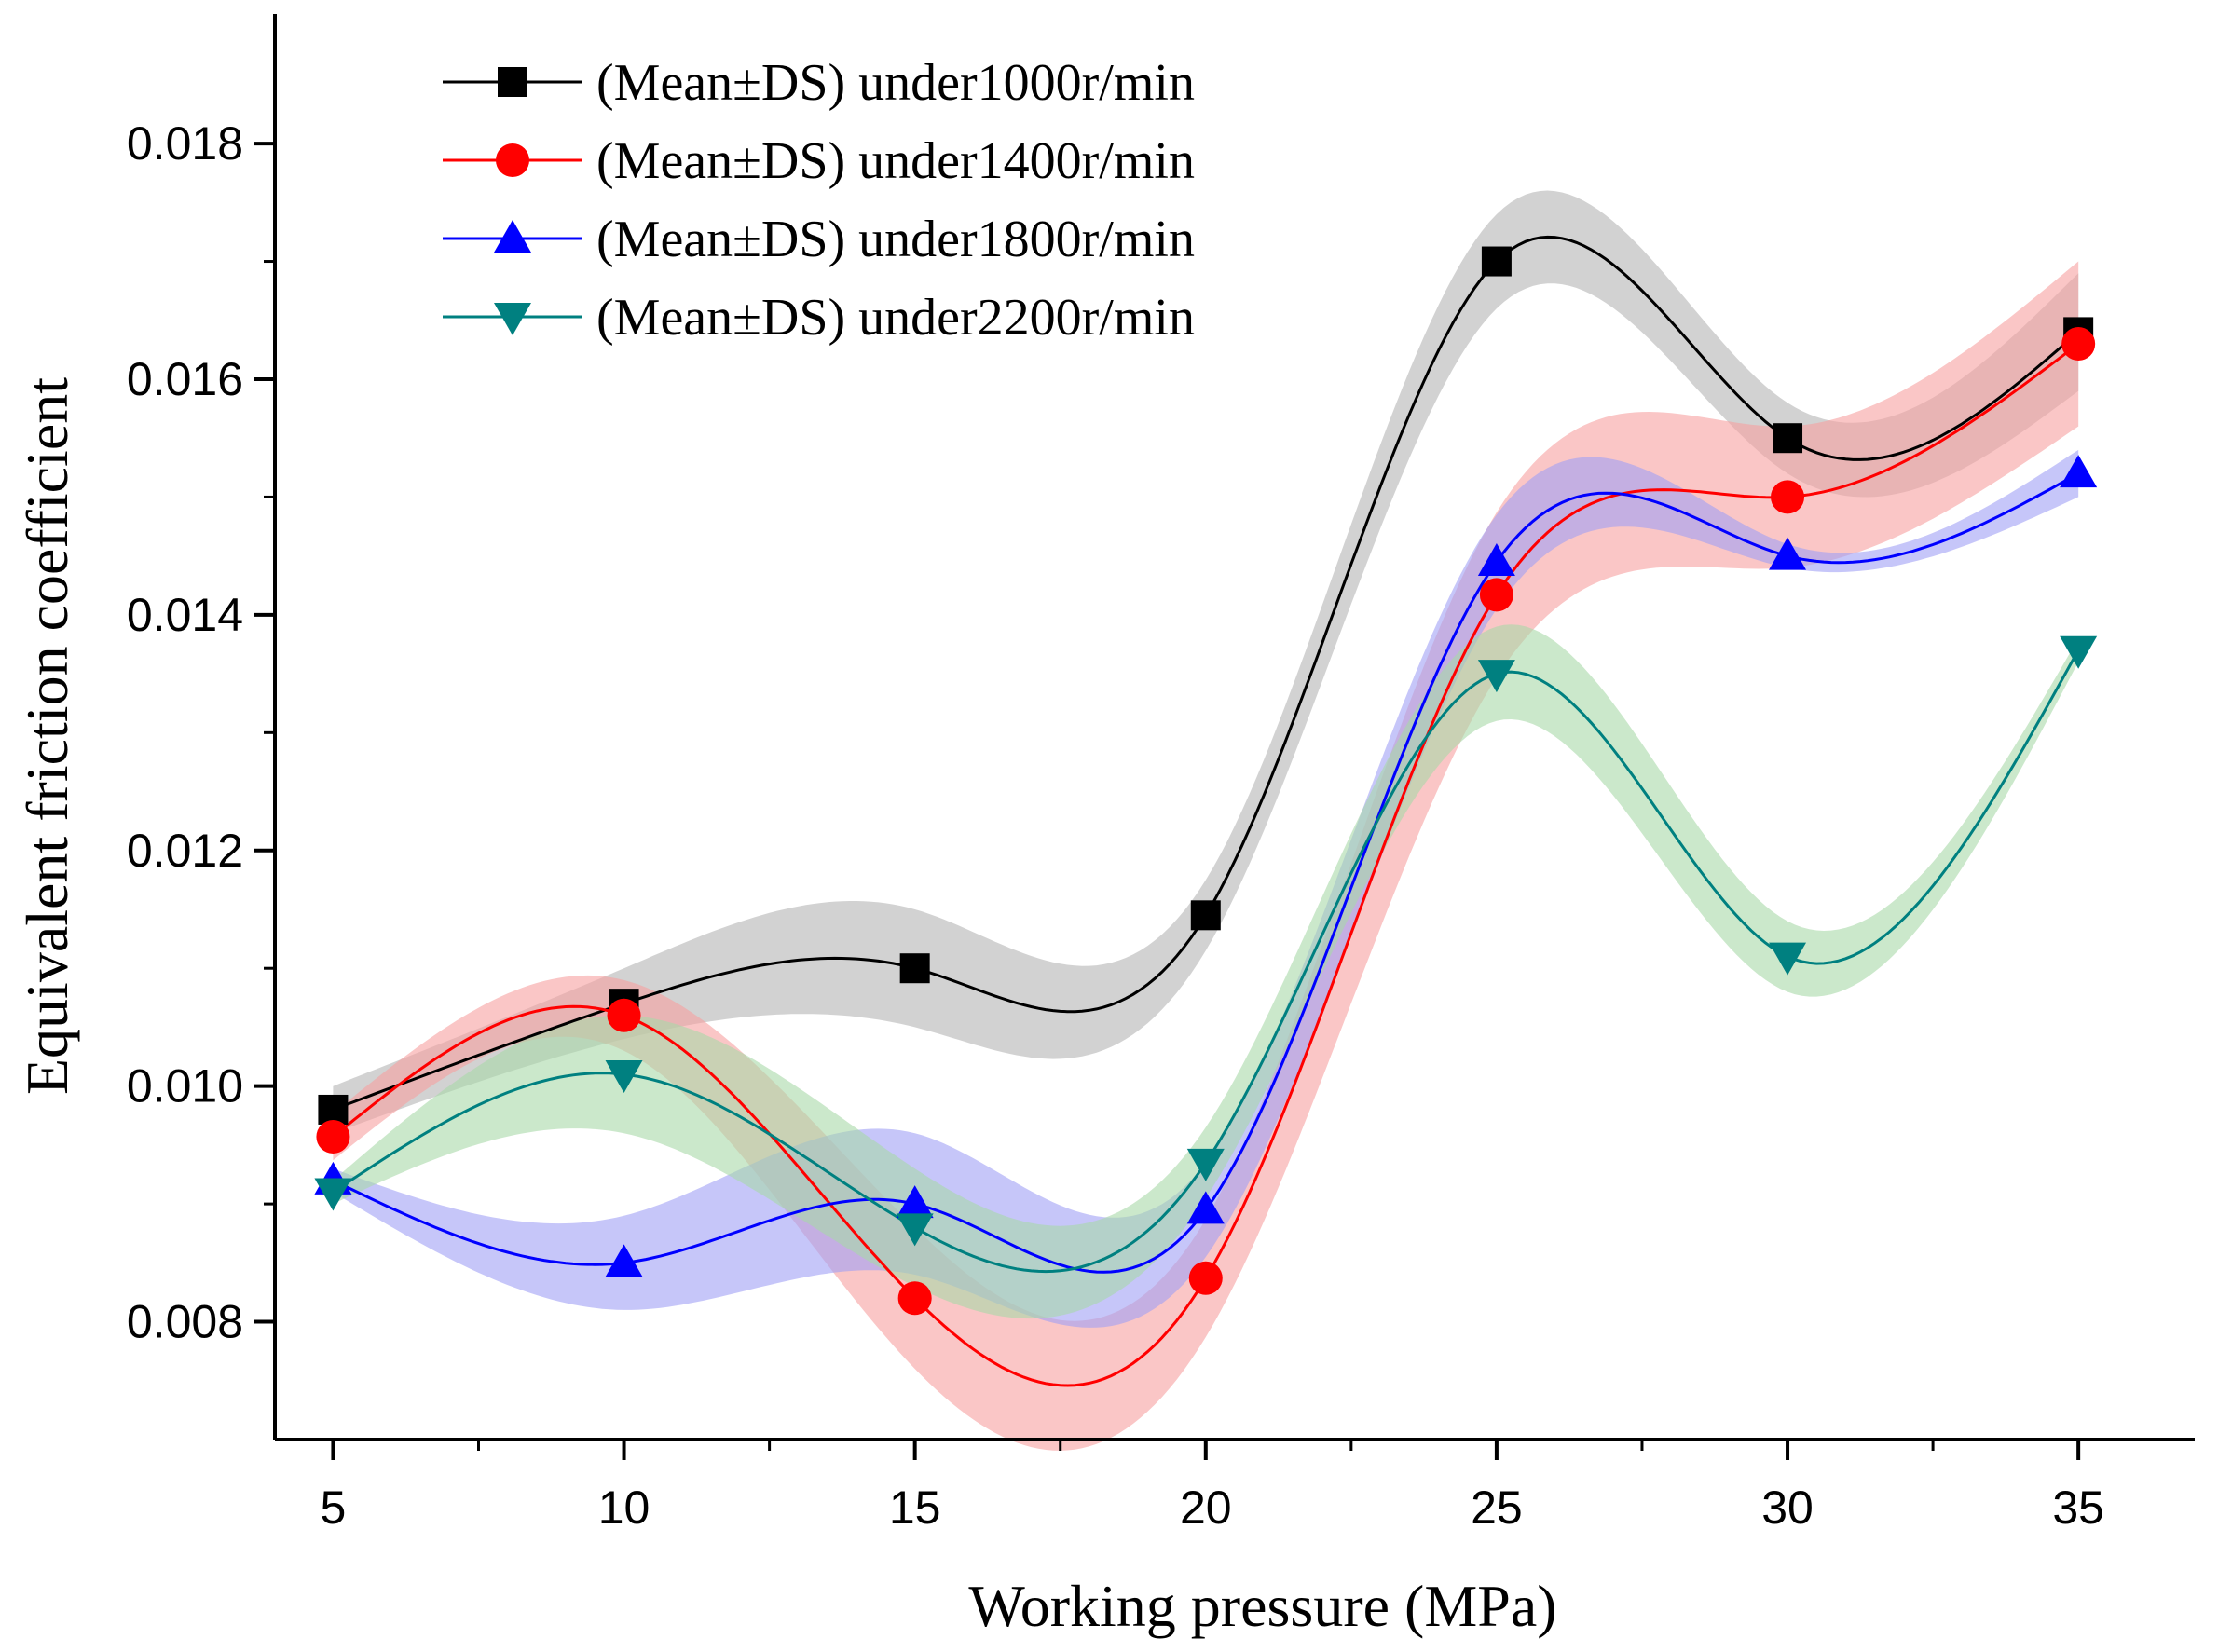  What do you see at coordinates (1262, 1606) in the screenshot?
I see `x-axis-title: Working pressure (MPa)` at bounding box center [1262, 1606].